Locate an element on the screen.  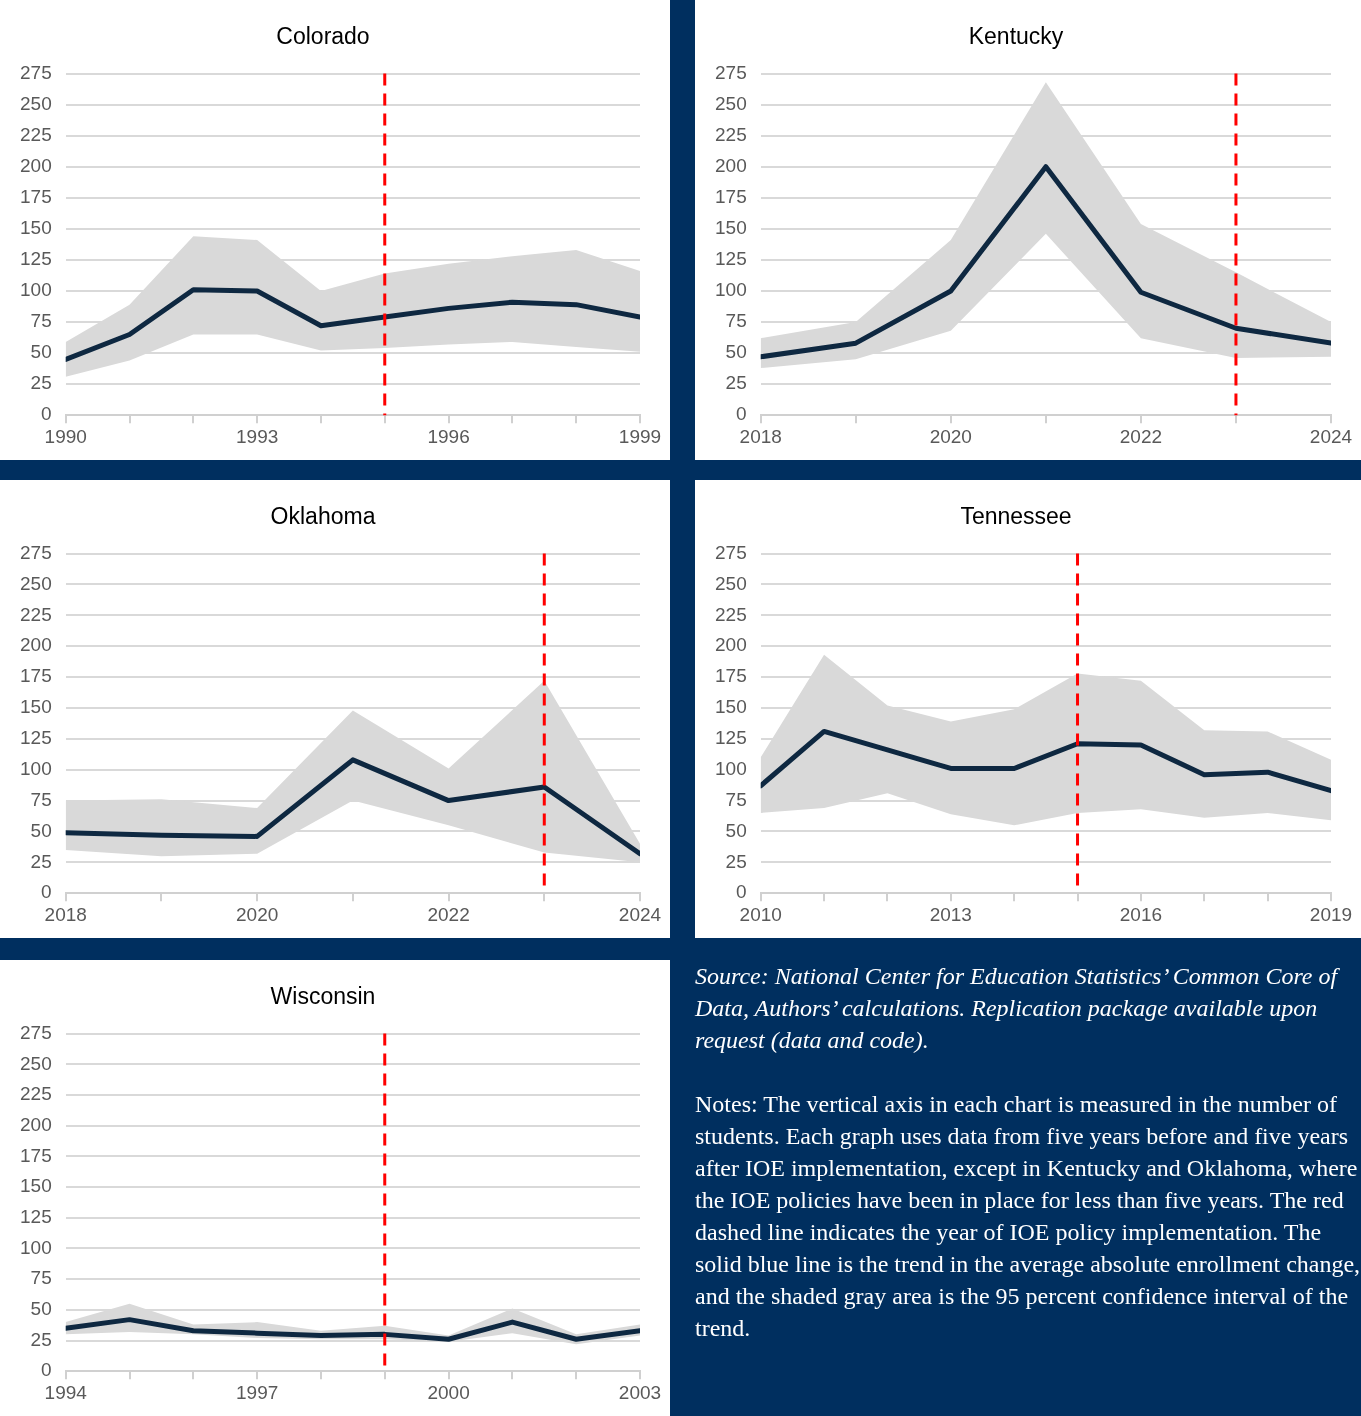
x-tick-label: 1994 is located at coordinates (66, 1392).